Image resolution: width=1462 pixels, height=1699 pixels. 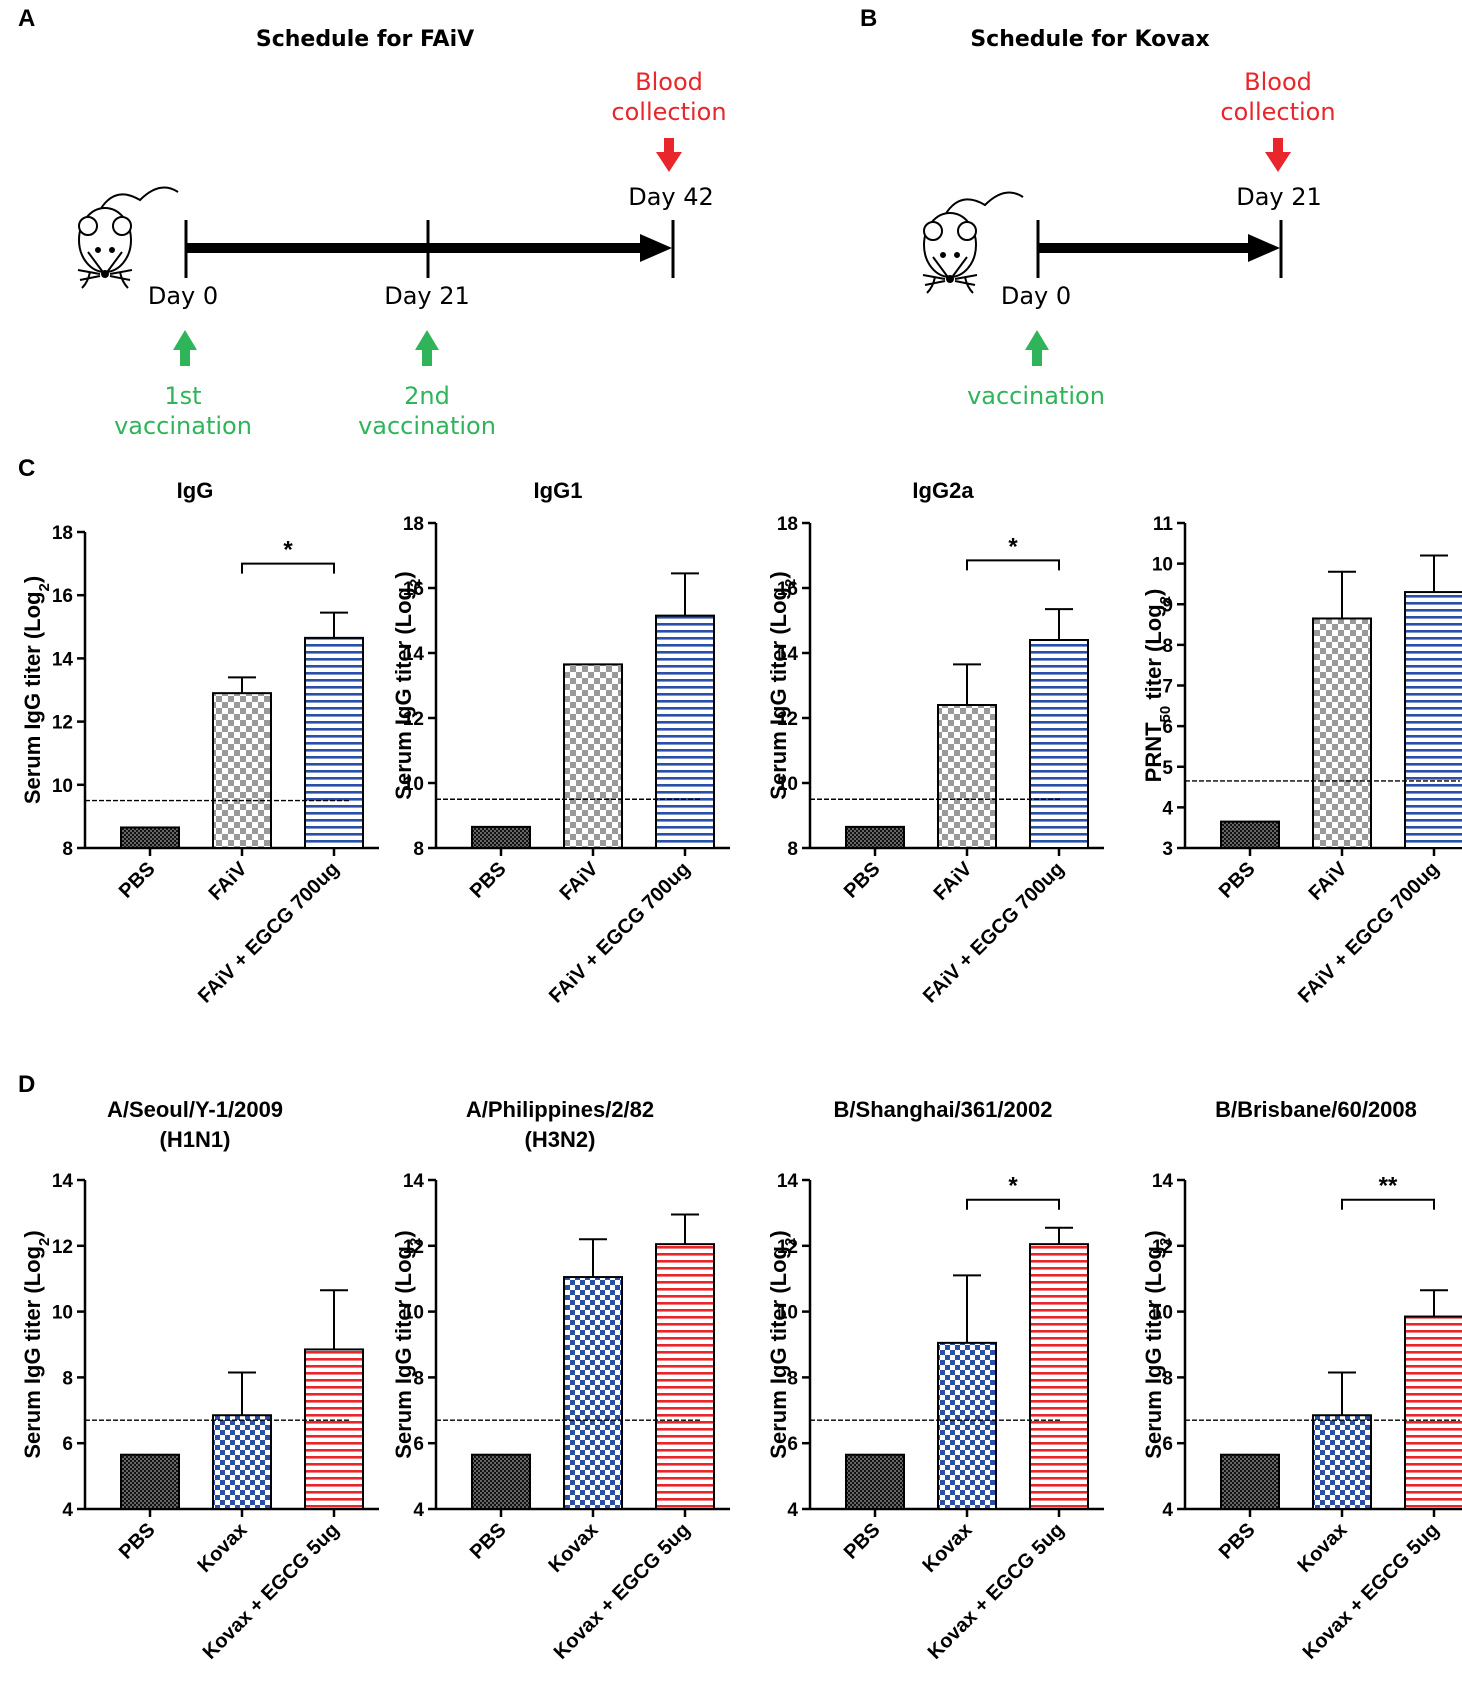 What do you see at coordinates (26, 468) in the screenshot?
I see `panel-c-letter: C` at bounding box center [26, 468].